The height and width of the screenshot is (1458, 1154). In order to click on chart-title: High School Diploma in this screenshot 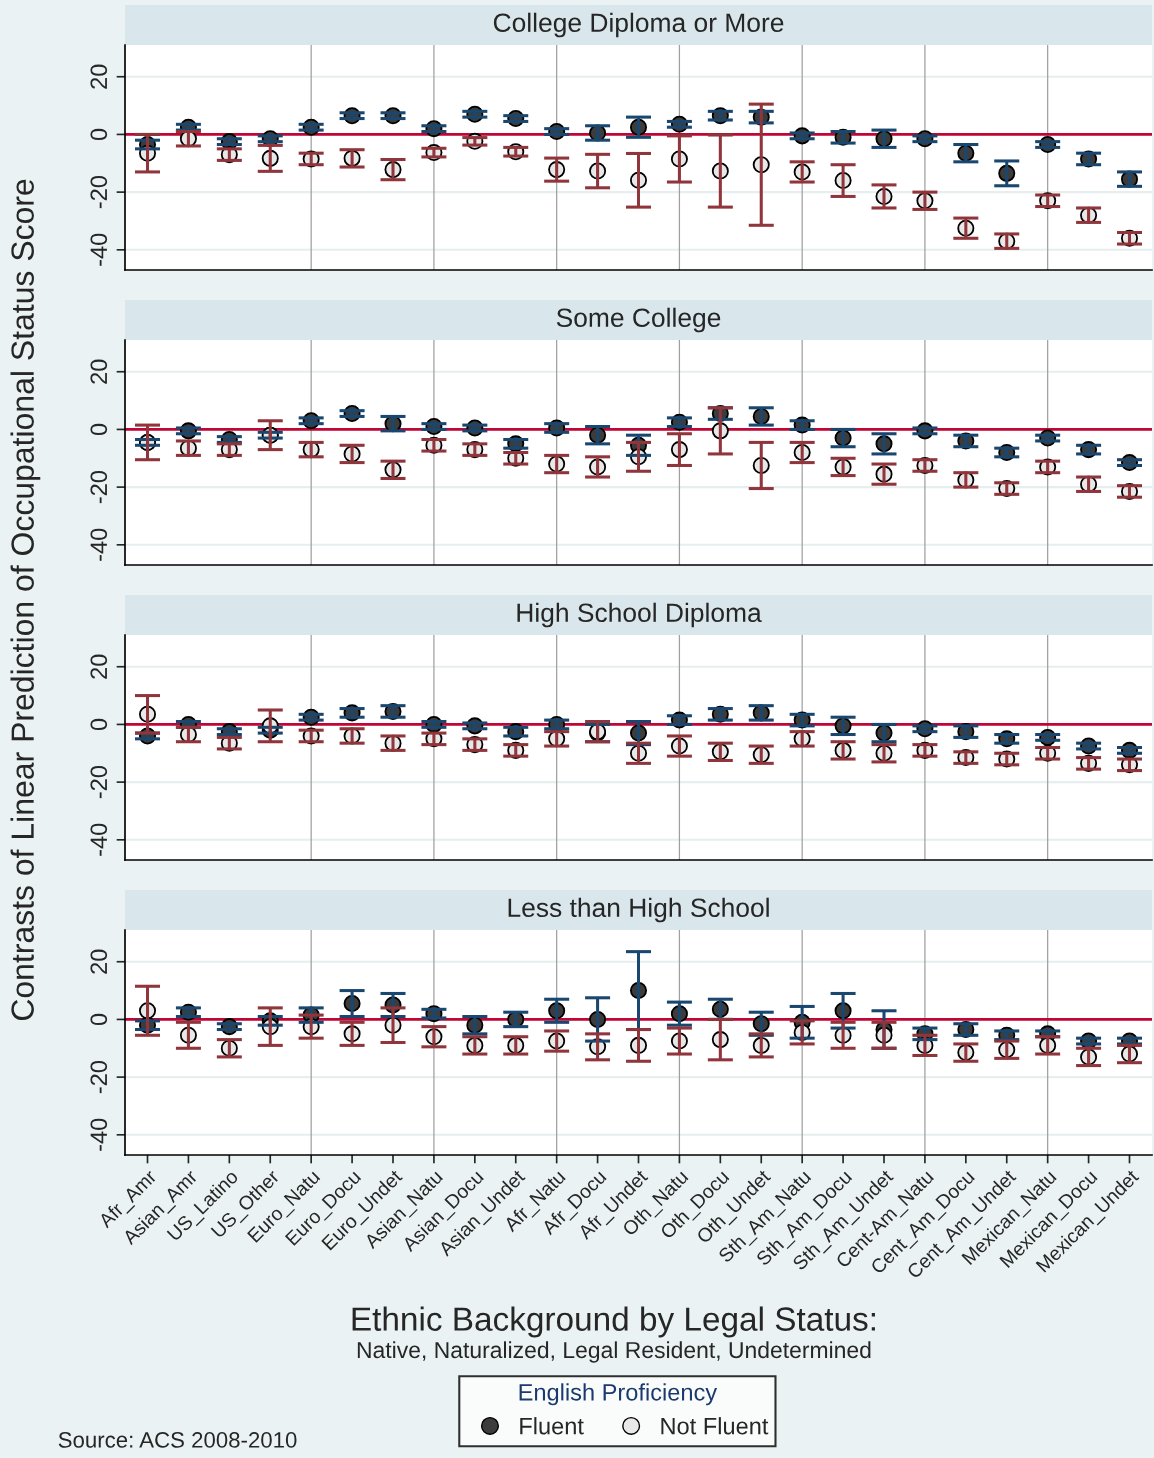, I will do `click(639, 615)`.